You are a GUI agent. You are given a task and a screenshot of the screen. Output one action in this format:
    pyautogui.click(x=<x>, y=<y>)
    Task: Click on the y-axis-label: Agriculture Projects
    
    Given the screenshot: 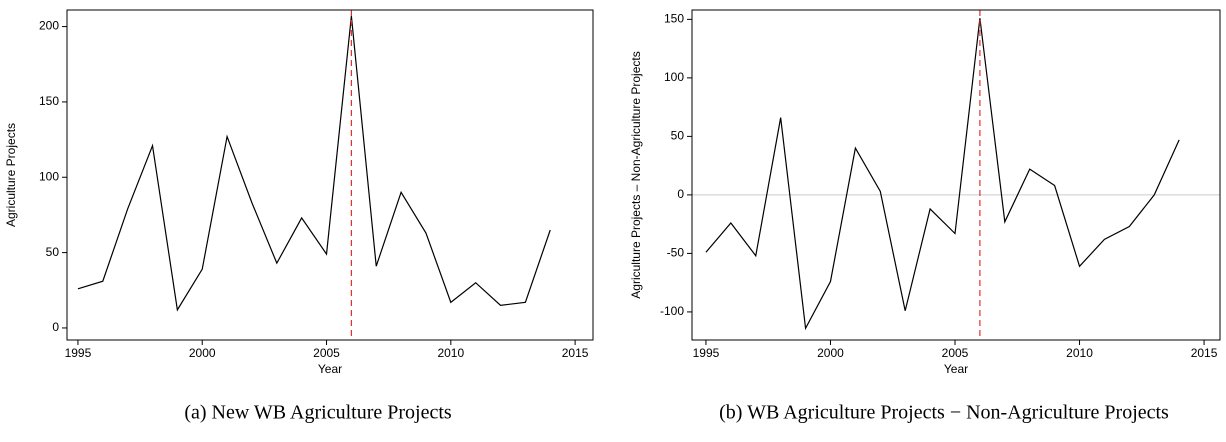 What is the action you would take?
    pyautogui.click(x=11, y=175)
    